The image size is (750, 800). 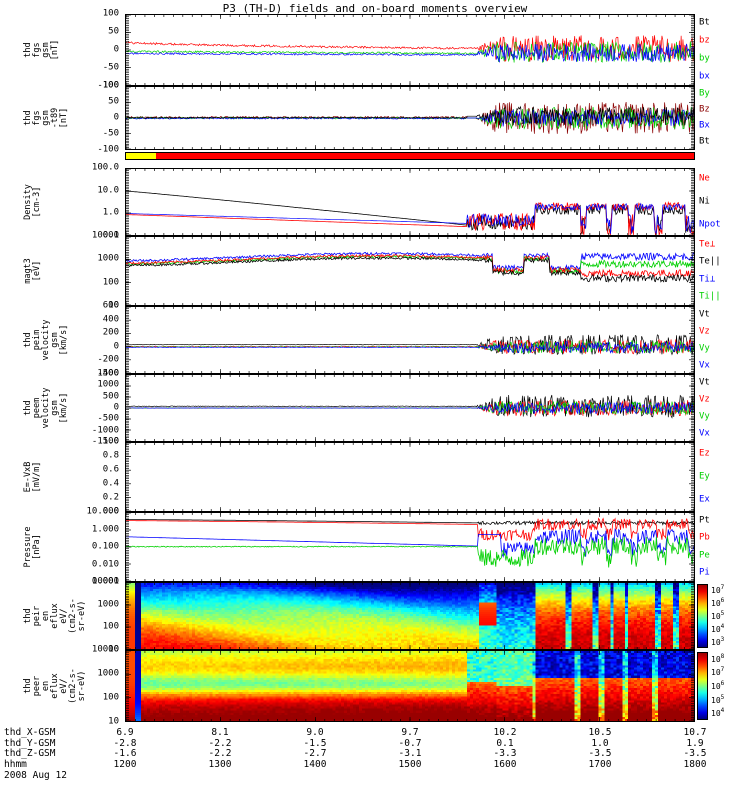 I want to click on colorbar-tick: 10³, so click(x=718, y=641).